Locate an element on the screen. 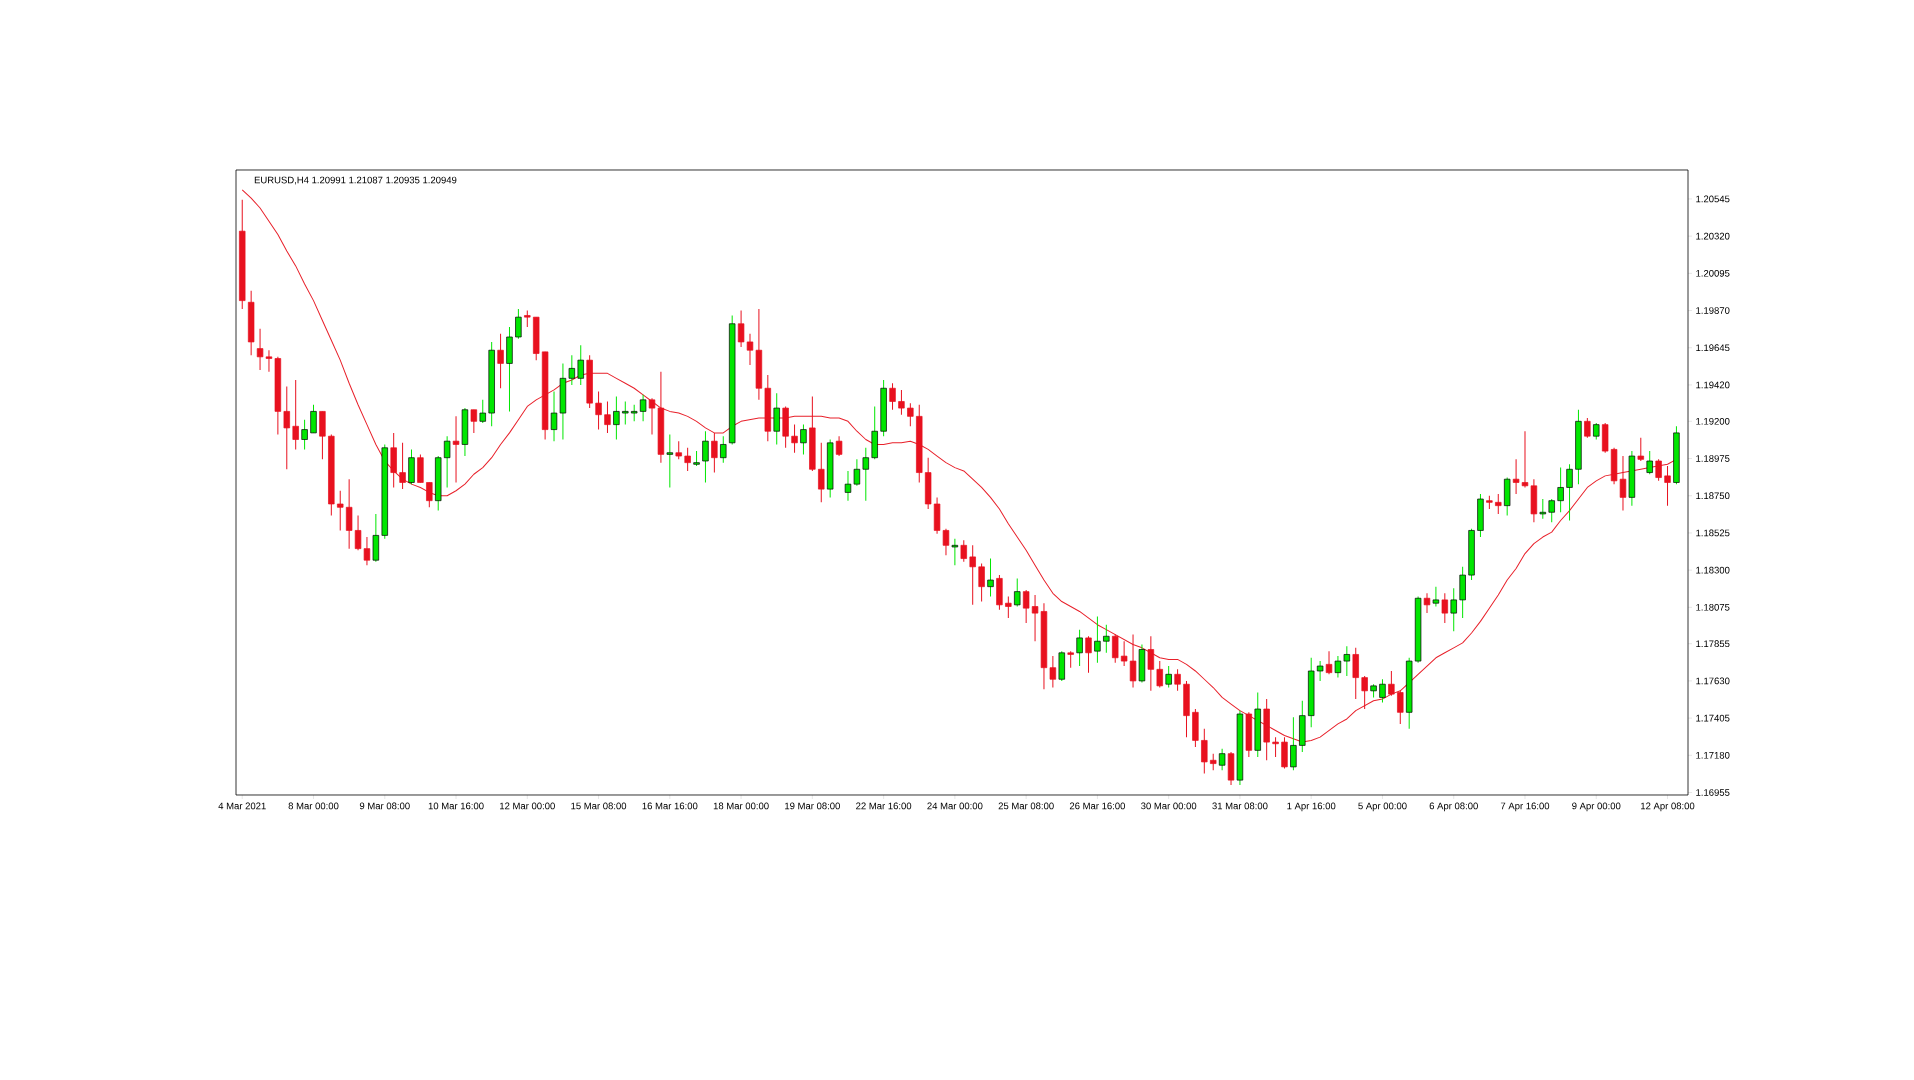 The width and height of the screenshot is (1914, 1080). y-tick-label: 1.20320 is located at coordinates (1713, 236).